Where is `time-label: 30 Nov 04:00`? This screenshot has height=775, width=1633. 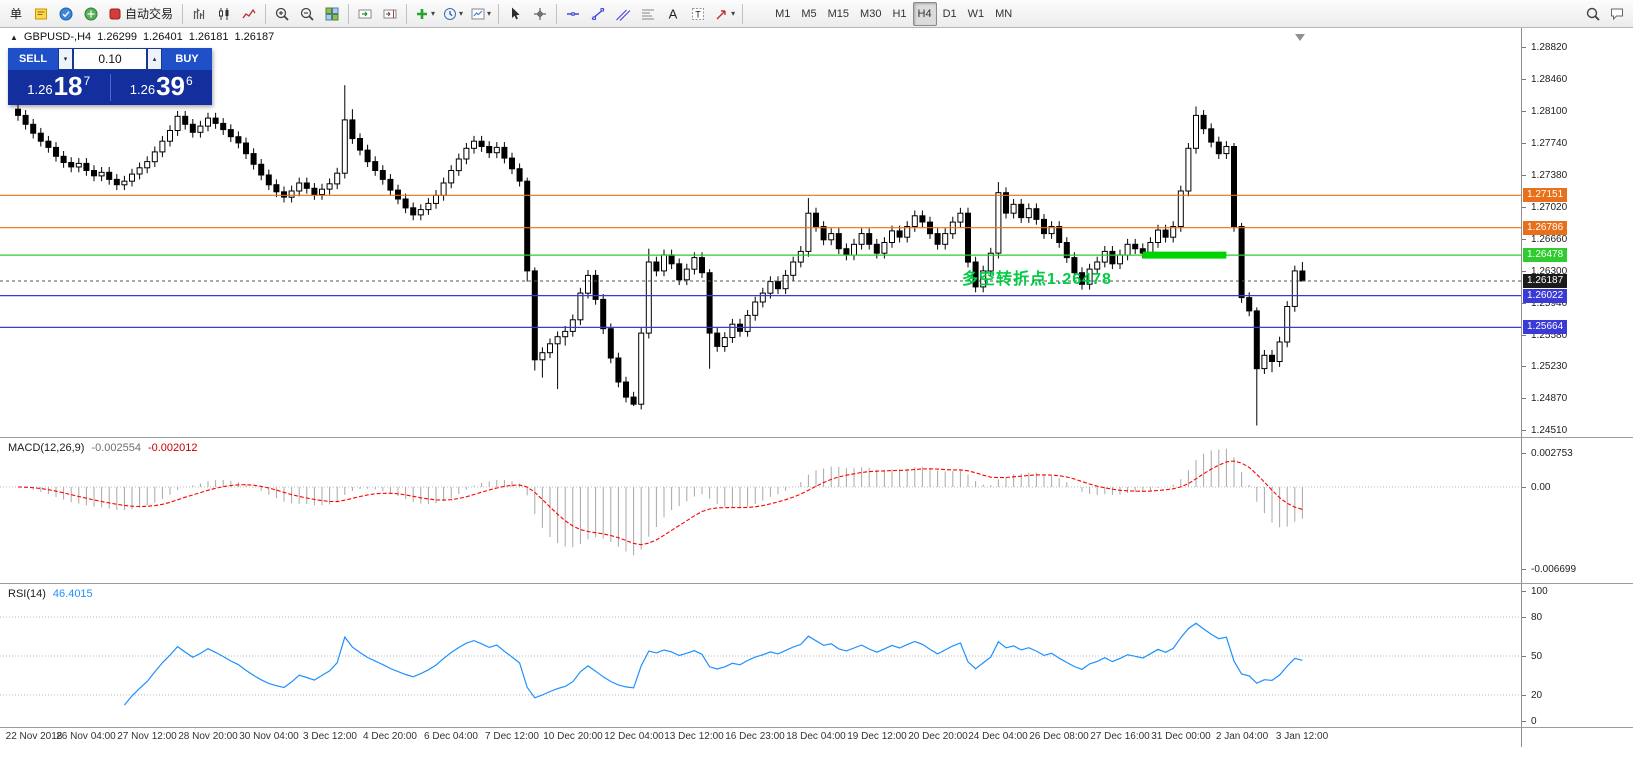
time-label: 30 Nov 04:00 is located at coordinates (269, 736).